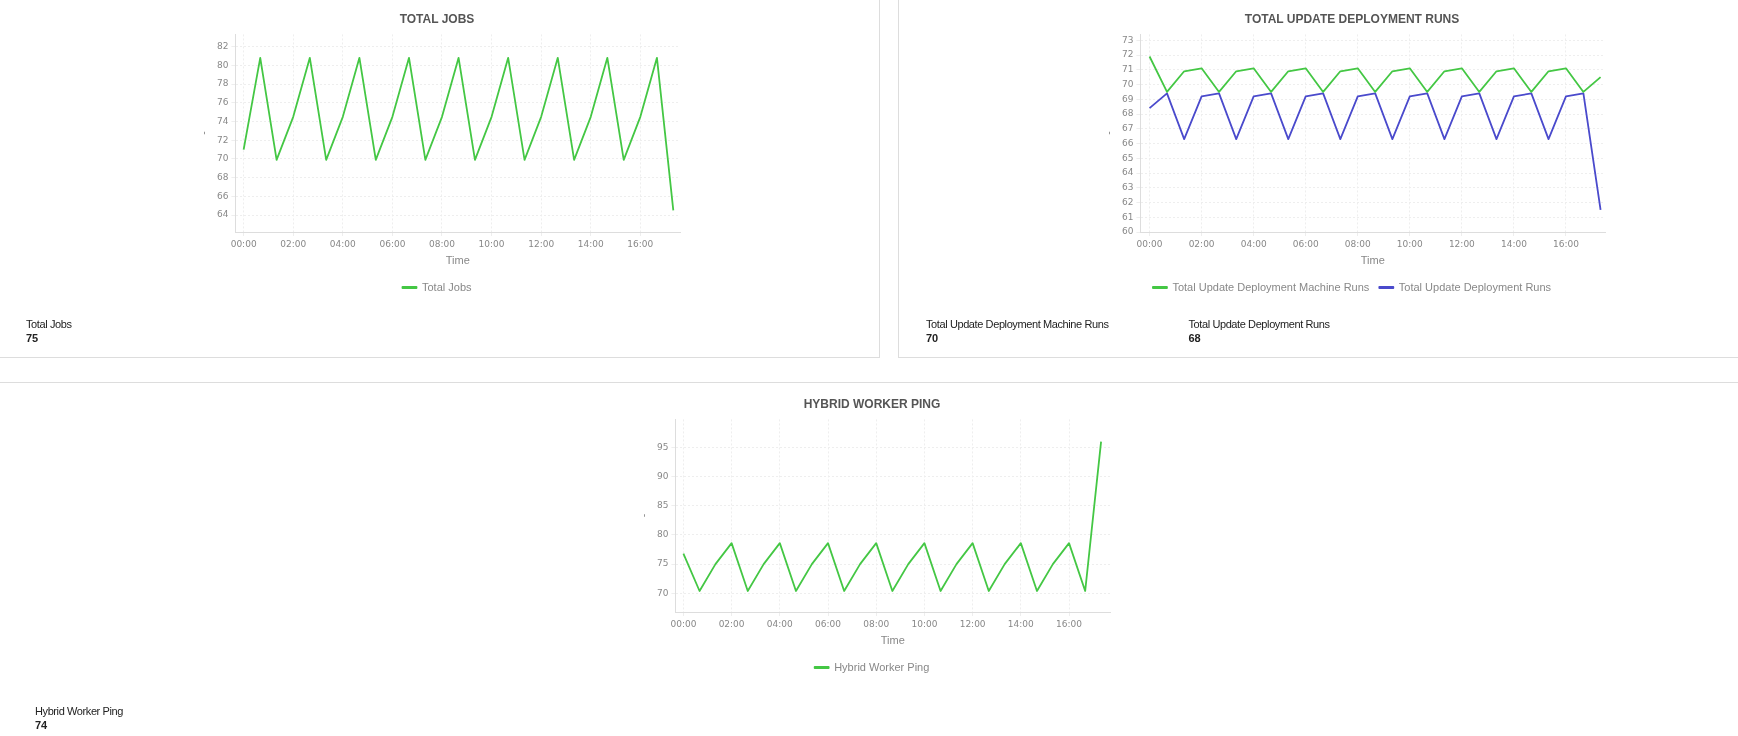 This screenshot has height=736, width=1738. What do you see at coordinates (1128, 39) in the screenshot?
I see `y-tick-label: 73` at bounding box center [1128, 39].